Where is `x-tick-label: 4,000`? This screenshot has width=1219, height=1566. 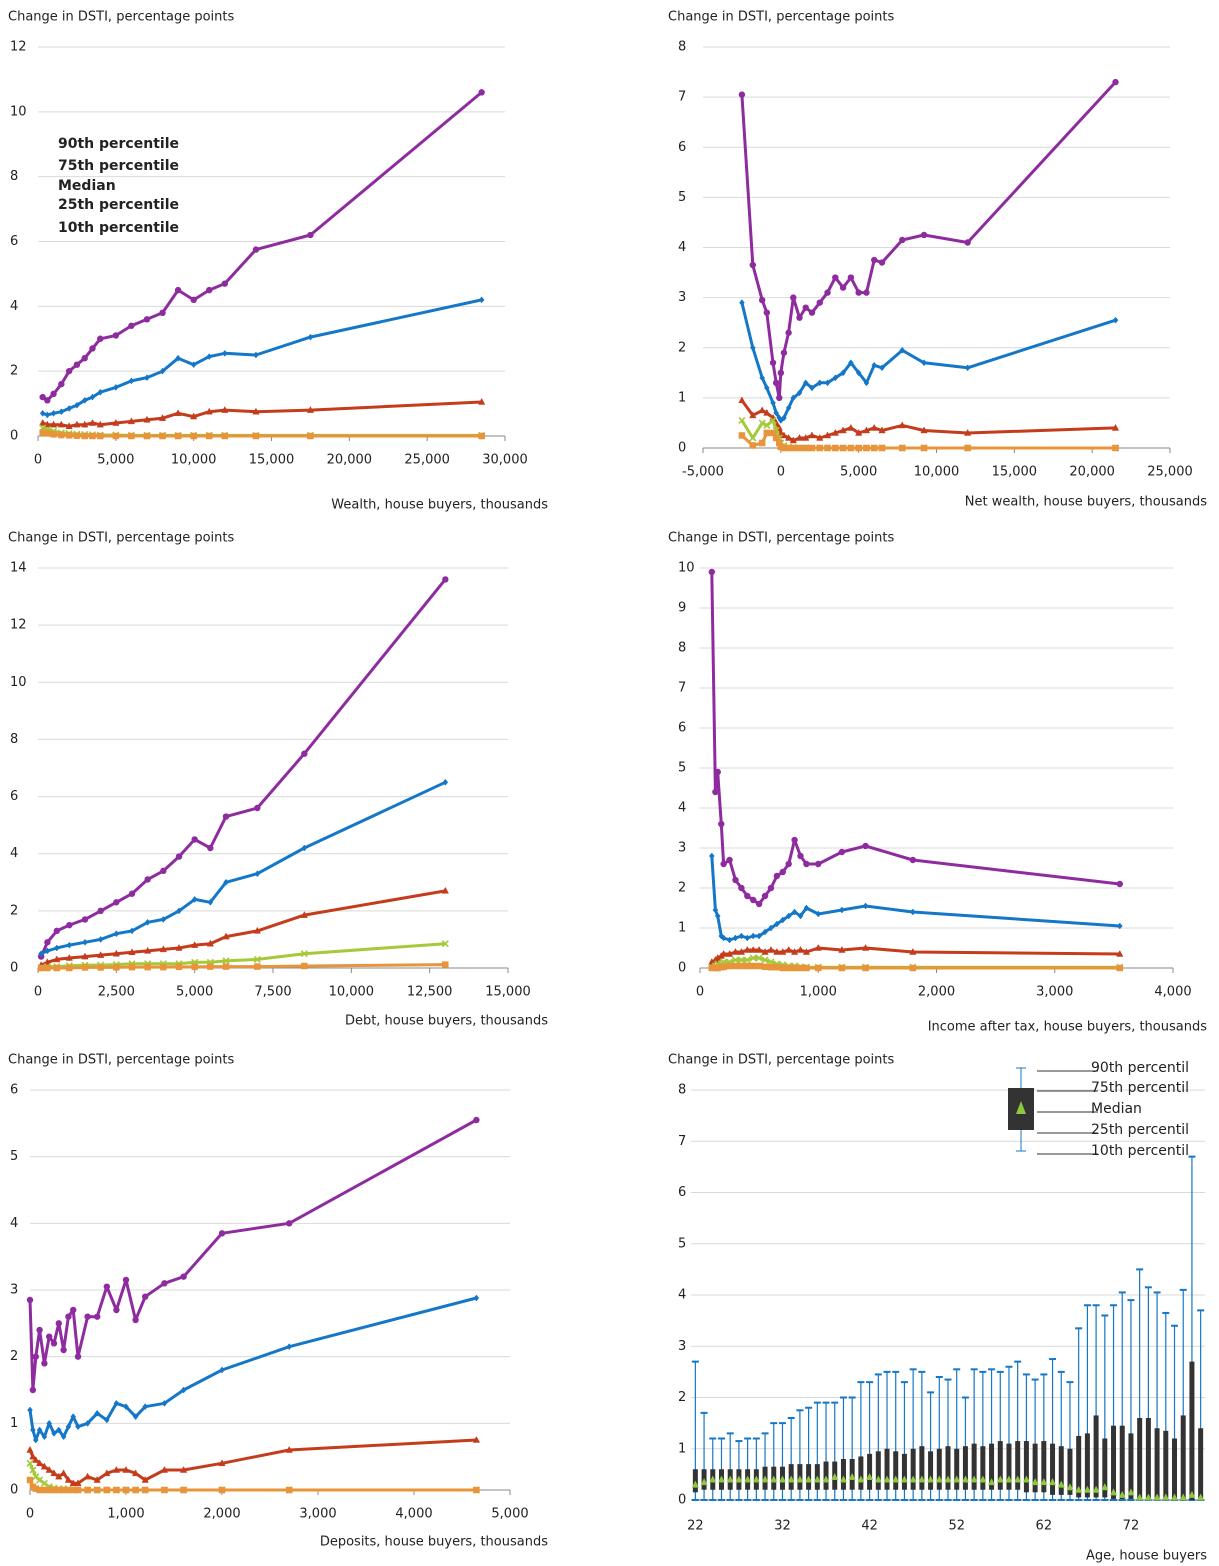 x-tick-label: 4,000 is located at coordinates (413, 1514).